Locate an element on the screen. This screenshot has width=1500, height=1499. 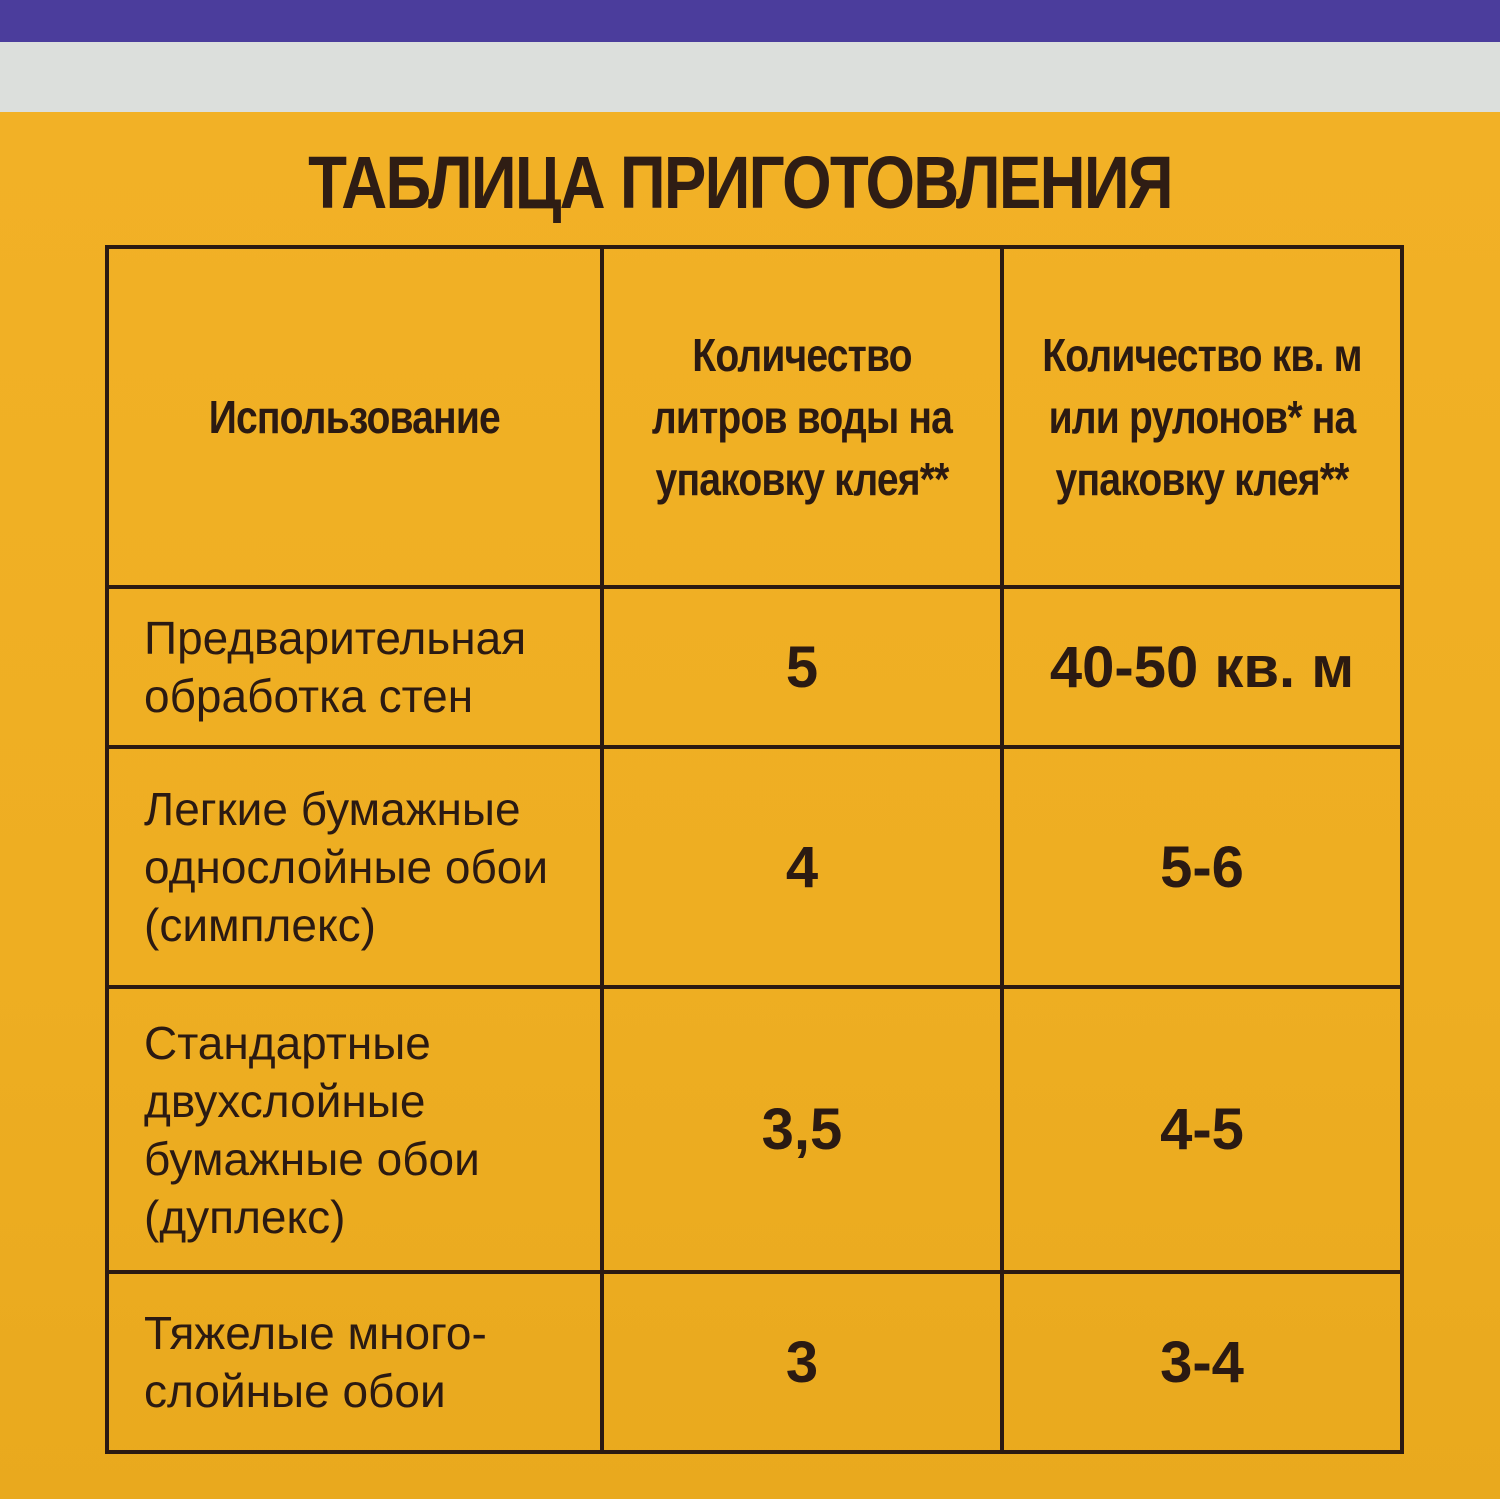
coverage-cell: 3-4 is located at coordinates (1202, 1362).